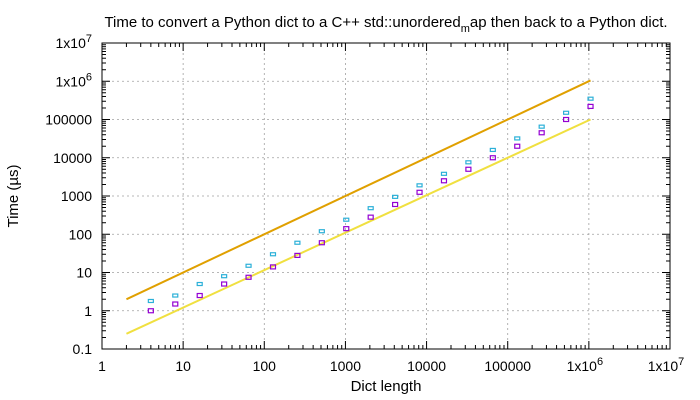 This screenshot has height=400, width=700. What do you see at coordinates (391, 365) in the screenshot?
I see `x-tick-labels: 1 10 100 1000 10000 100000 1x10⁶ 1x10⁷` at bounding box center [391, 365].